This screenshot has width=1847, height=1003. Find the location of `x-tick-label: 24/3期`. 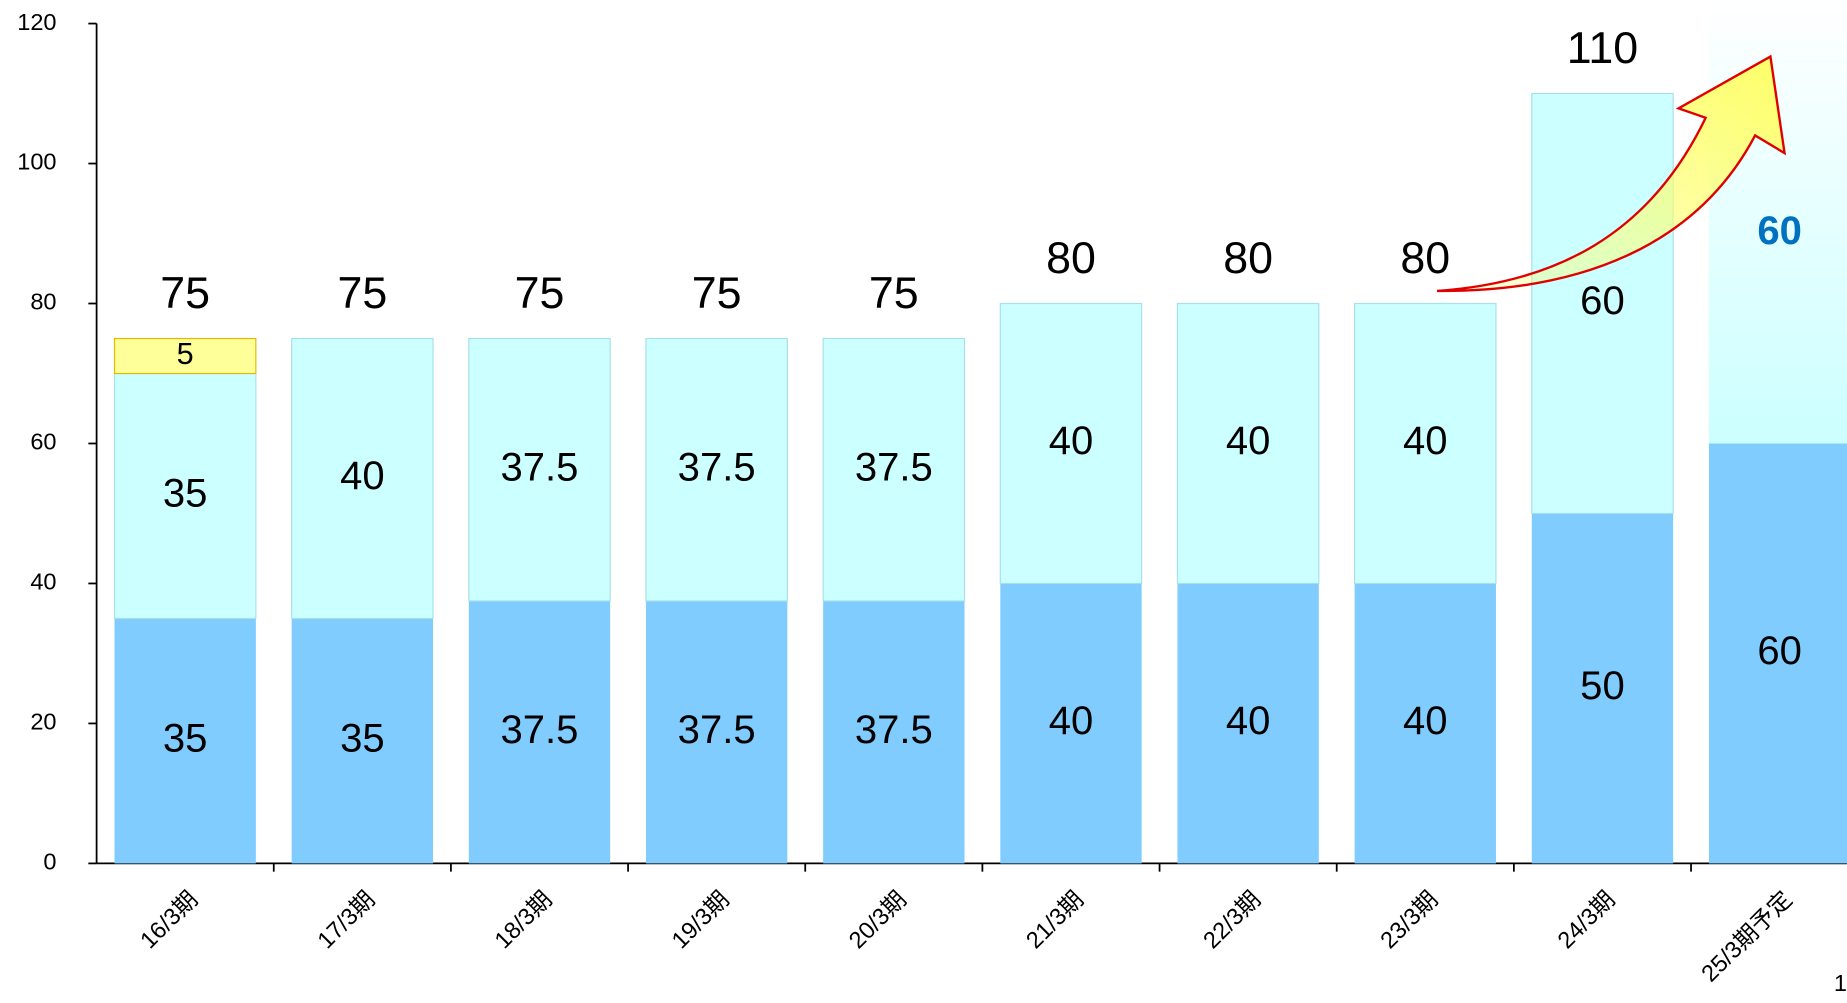

x-tick-label: 24/3期 is located at coordinates (1585, 919).